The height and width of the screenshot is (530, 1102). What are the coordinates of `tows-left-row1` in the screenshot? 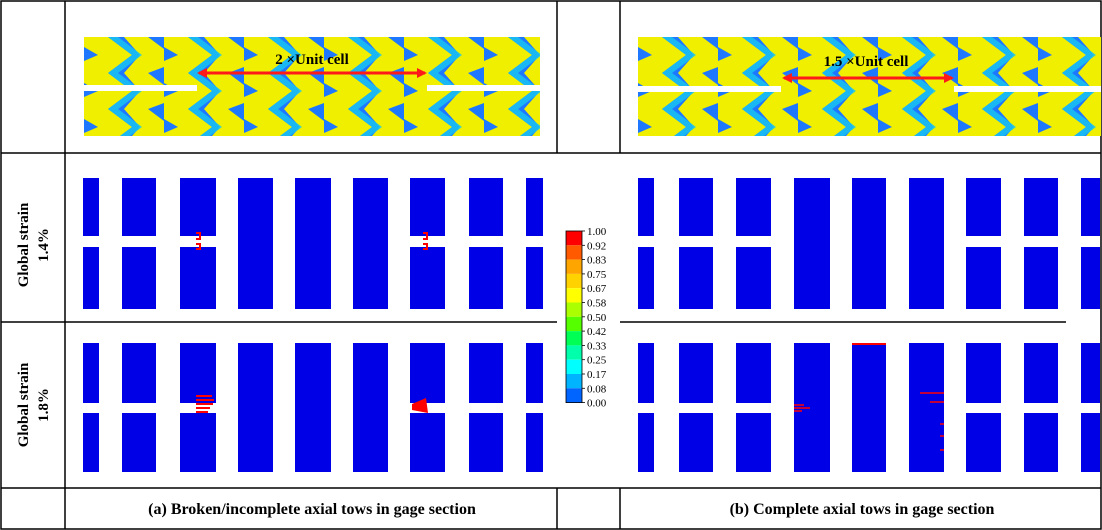 It's located at (313, 243).